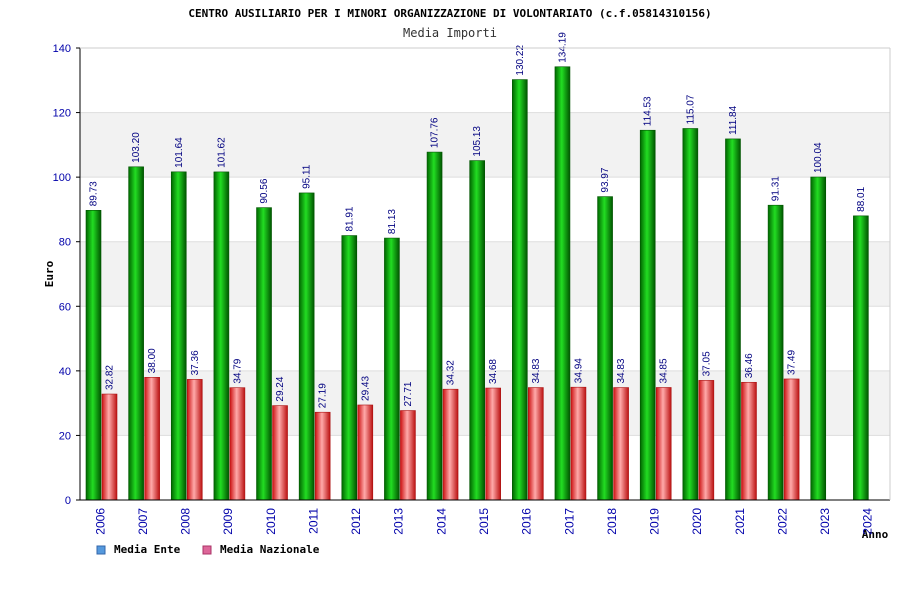 This screenshot has width=900, height=600. I want to click on bar-media-nazionale-2007, so click(152, 439).